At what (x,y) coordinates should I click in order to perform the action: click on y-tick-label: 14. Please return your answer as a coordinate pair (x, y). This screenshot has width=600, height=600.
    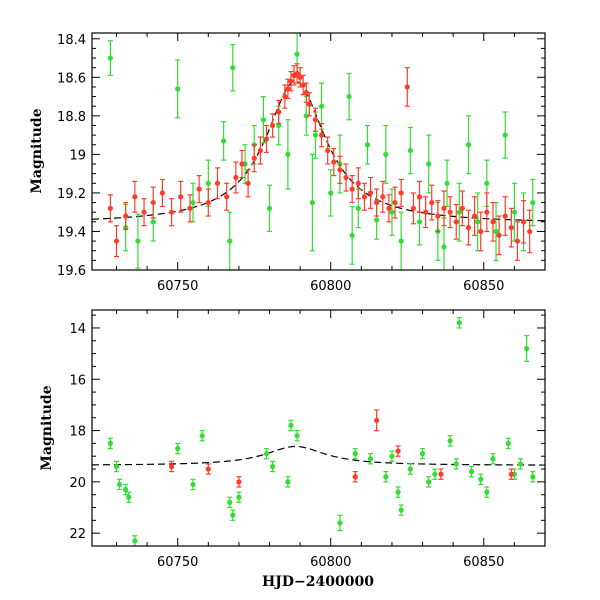
    Looking at the image, I should click on (77, 329).